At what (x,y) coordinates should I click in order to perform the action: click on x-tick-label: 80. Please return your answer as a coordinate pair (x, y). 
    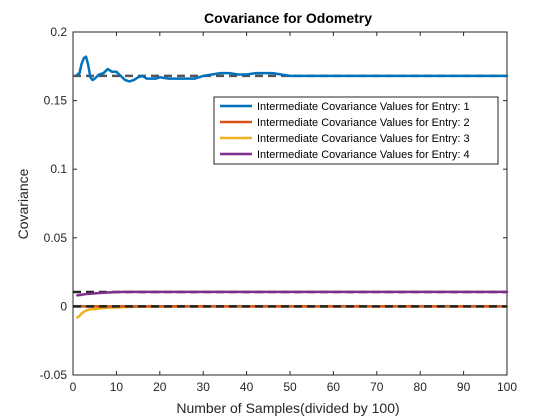
    Looking at the image, I should click on (421, 387).